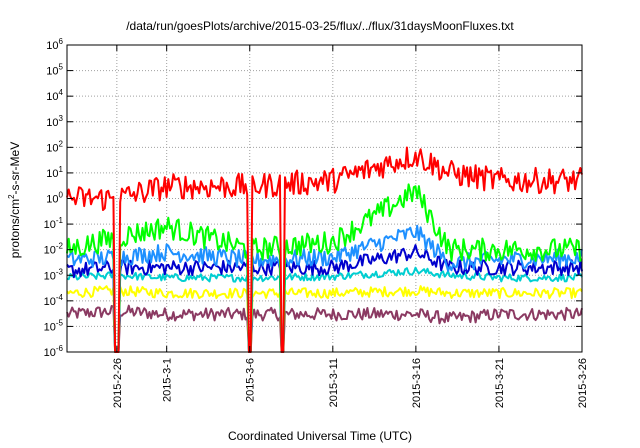  Describe the element at coordinates (54, 351) in the screenshot. I see `y-tick-label: 10⁻⁶` at that location.